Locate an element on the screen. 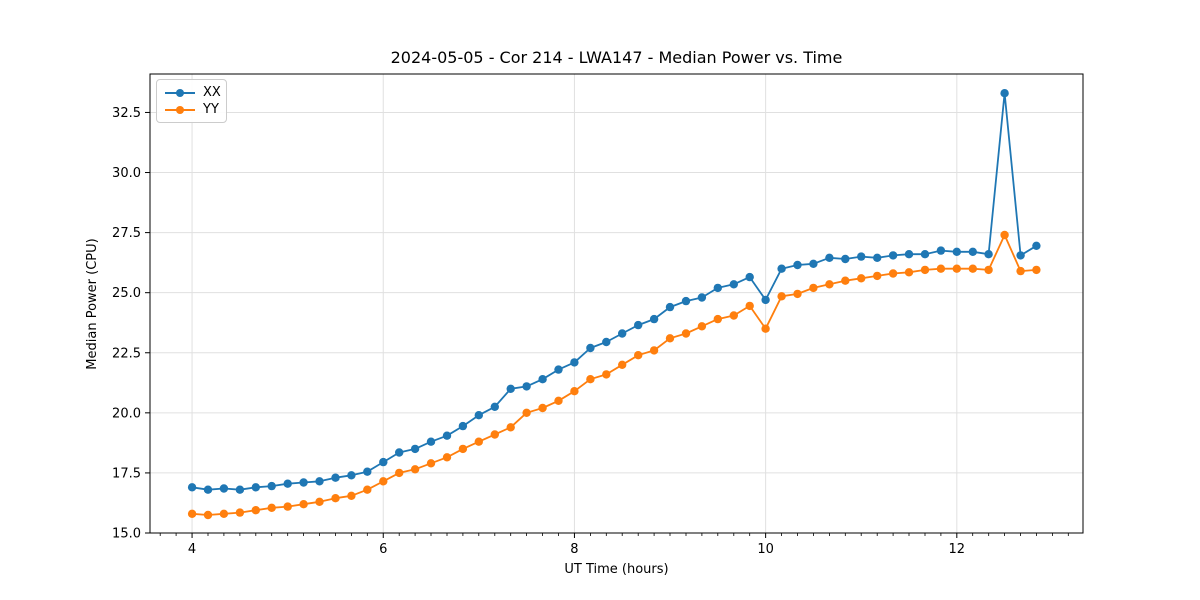  x-tick-label: 12 is located at coordinates (957, 549).